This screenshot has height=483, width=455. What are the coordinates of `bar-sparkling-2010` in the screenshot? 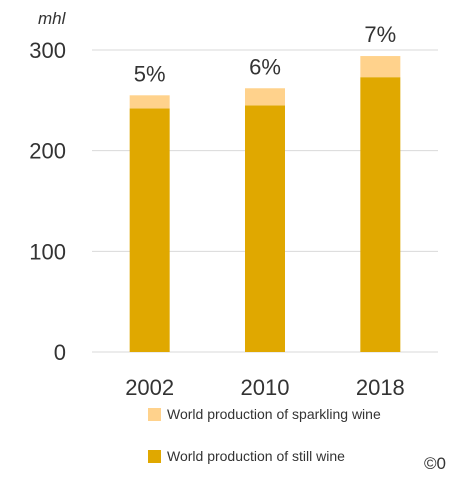 It's located at (265, 97).